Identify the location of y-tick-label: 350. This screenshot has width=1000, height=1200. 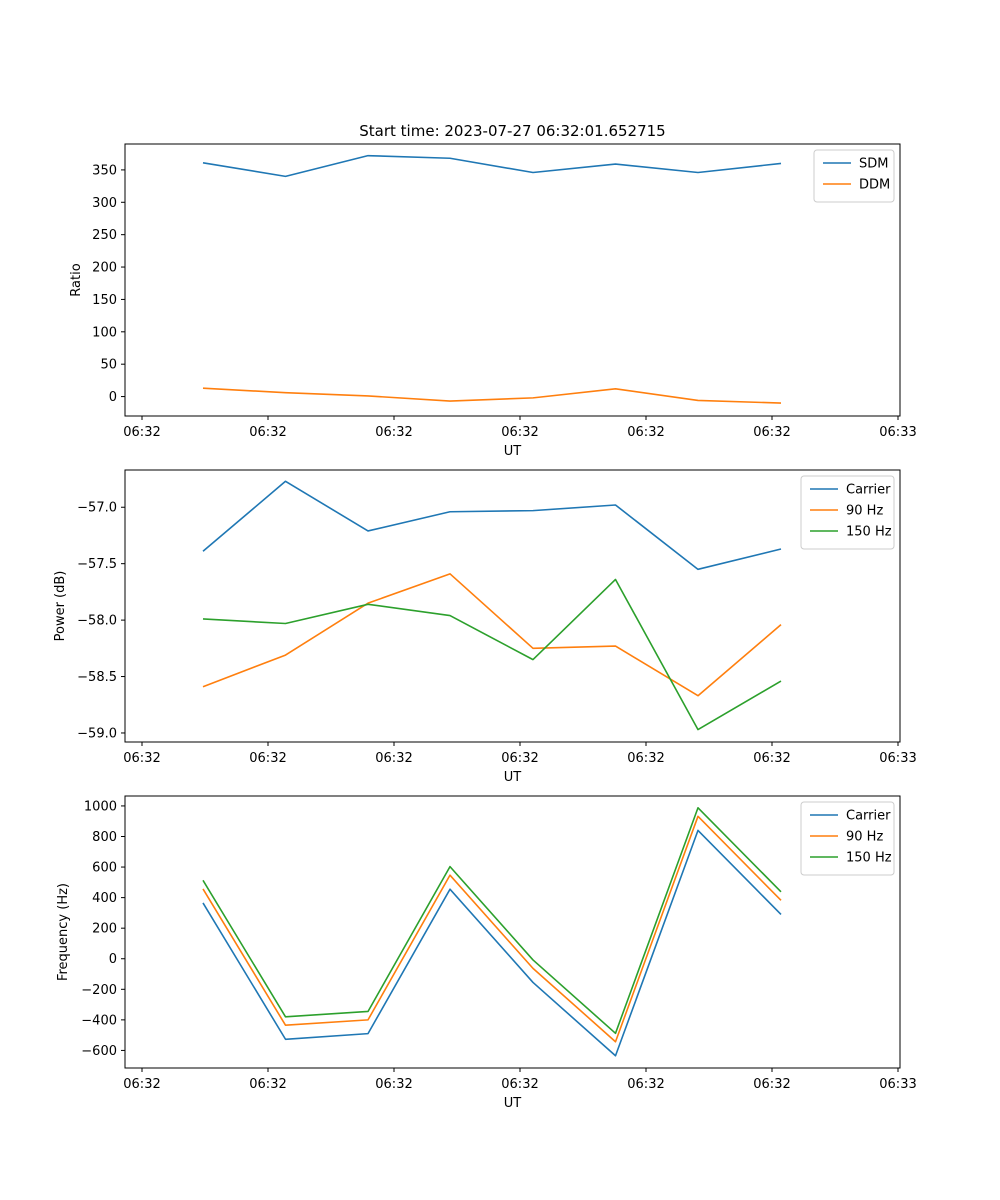
(104, 170).